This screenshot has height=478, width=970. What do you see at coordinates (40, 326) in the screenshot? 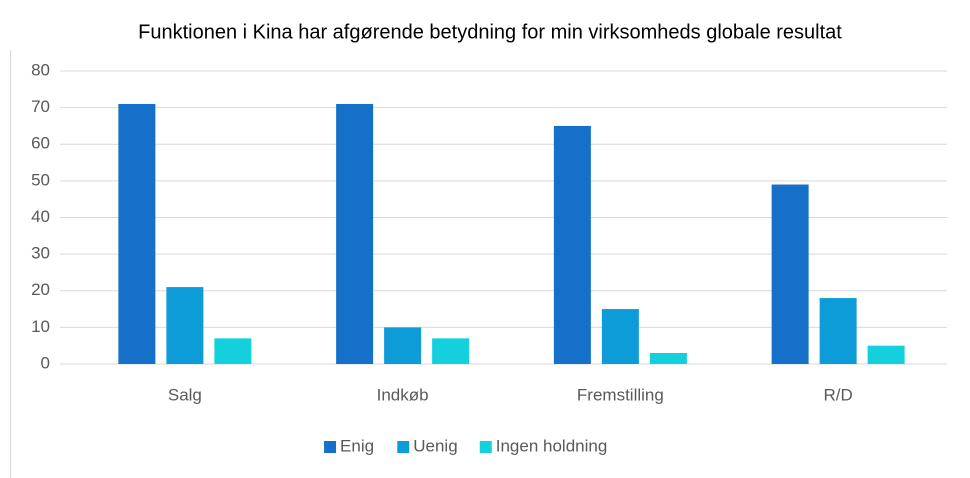
I see `y-tick-label: 10` at bounding box center [40, 326].